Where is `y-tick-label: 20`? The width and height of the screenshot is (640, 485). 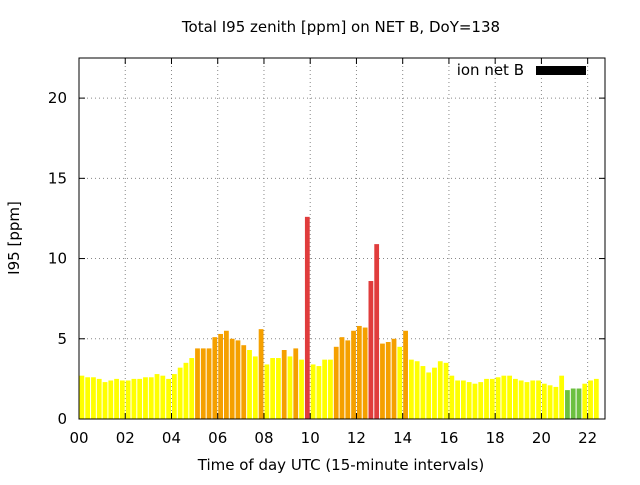
y-tick-label: 20 is located at coordinates (57, 98).